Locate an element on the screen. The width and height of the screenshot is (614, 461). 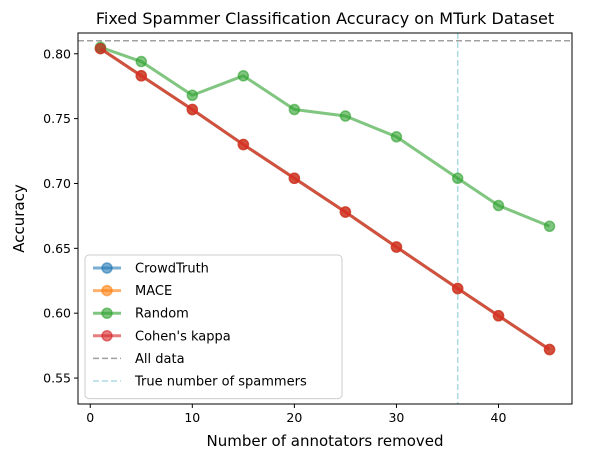
legend-box is located at coordinates (213, 327).